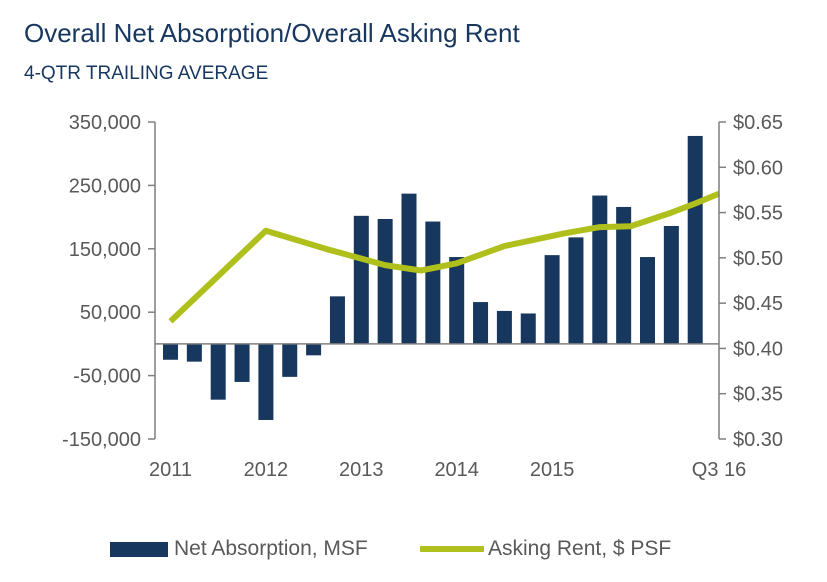 The width and height of the screenshot is (827, 582). I want to click on y-left-tick-label: 150,000, so click(105, 250).